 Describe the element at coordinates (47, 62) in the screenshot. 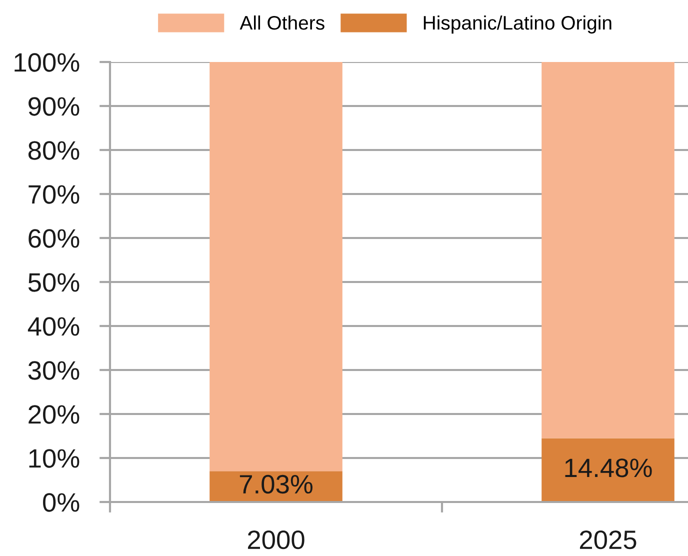

I see `y-tick-label: 100%` at that location.